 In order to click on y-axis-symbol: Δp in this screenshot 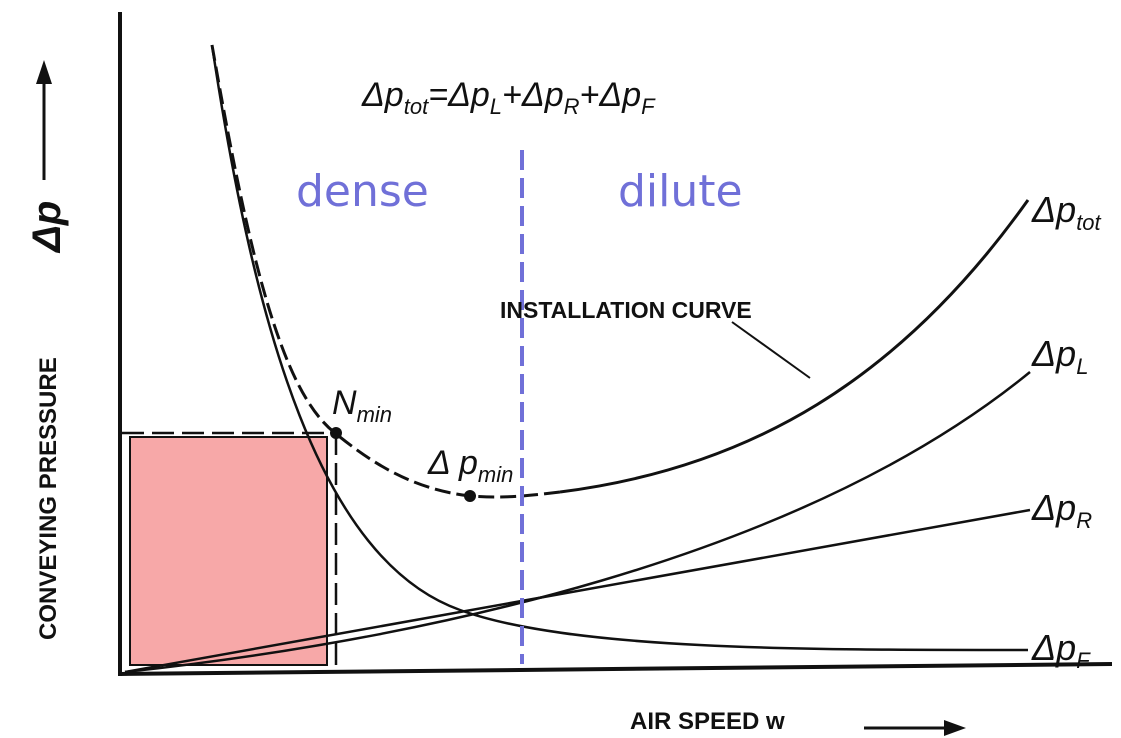, I will do `click(47, 227)`.